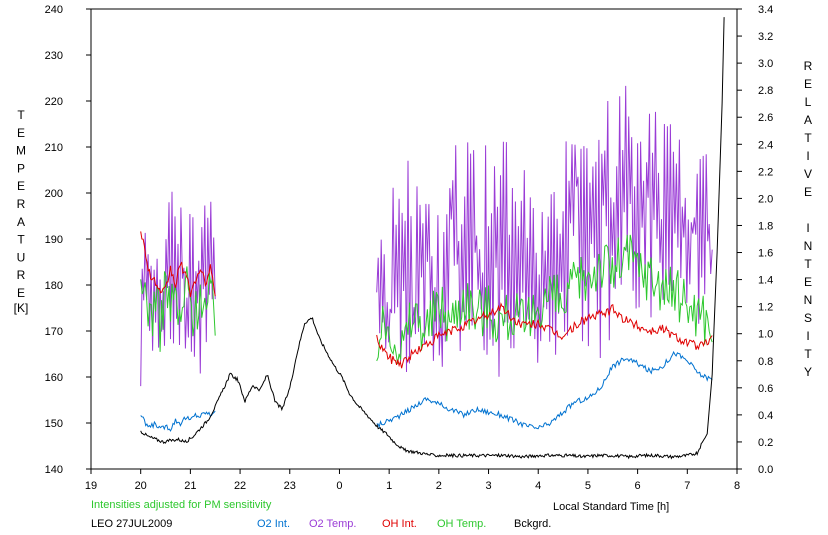 The image size is (828, 535). What do you see at coordinates (21, 151) in the screenshot?
I see `y-left-label-letter: M` at bounding box center [21, 151].